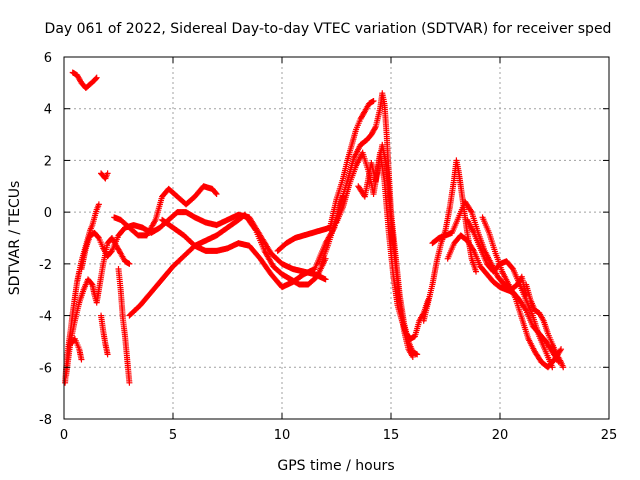  I want to click on series-satellite-track-c, so click(84, 80).